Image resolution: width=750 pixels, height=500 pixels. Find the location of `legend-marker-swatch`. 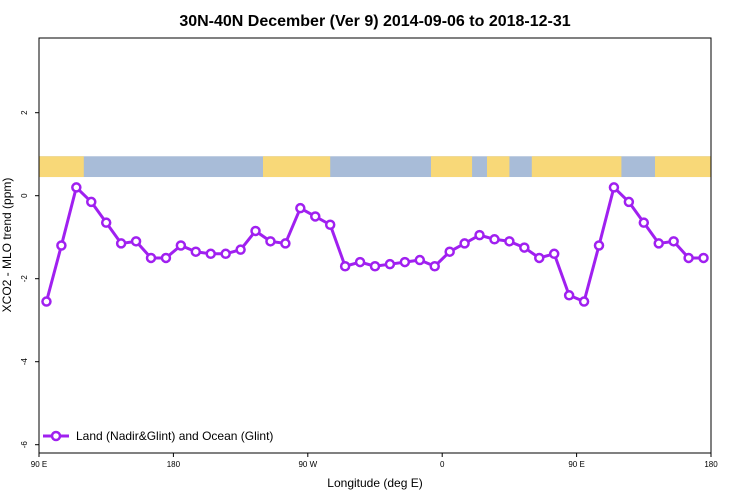

legend-marker-swatch is located at coordinates (56, 436).